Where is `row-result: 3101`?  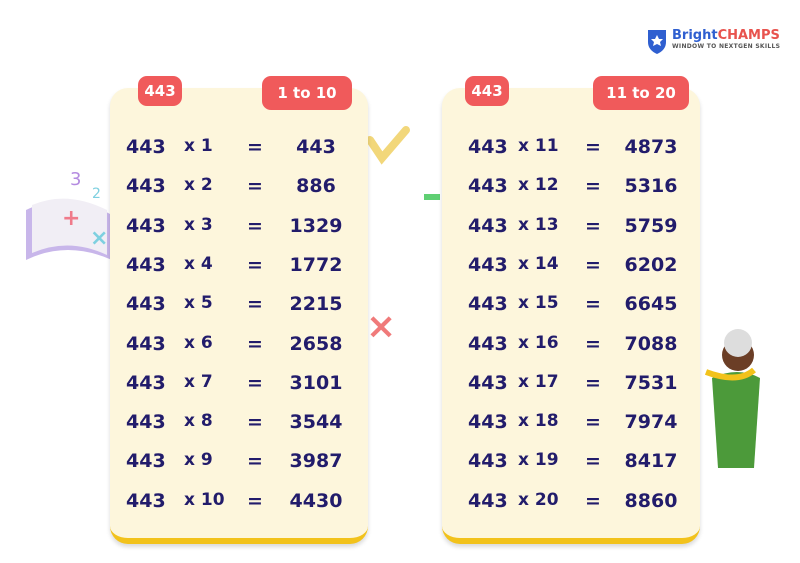
row-result: 3101 is located at coordinates (316, 382).